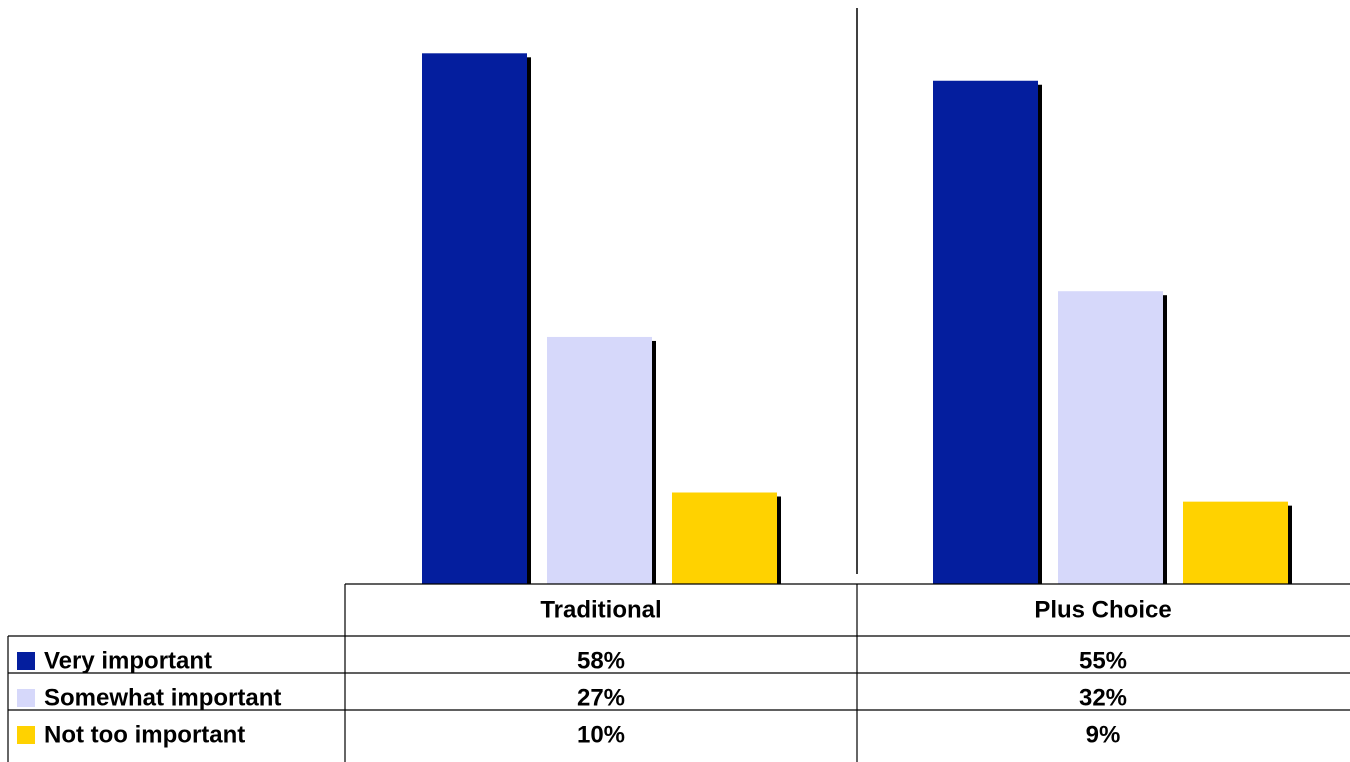 This screenshot has width=1350, height=762. What do you see at coordinates (1103, 661) in the screenshot?
I see `table-value-cell: 55%` at bounding box center [1103, 661].